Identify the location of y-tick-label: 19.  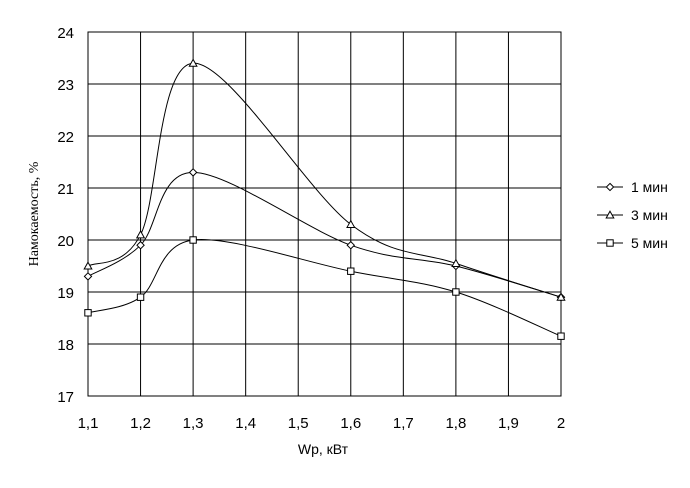
(65, 293).